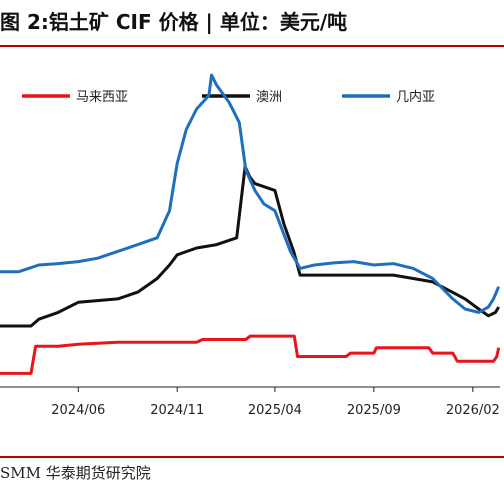 Image resolution: width=504 pixels, height=503 pixels. Describe the element at coordinates (473, 410) in the screenshot. I see `x-tick-label: 2026/02` at that location.